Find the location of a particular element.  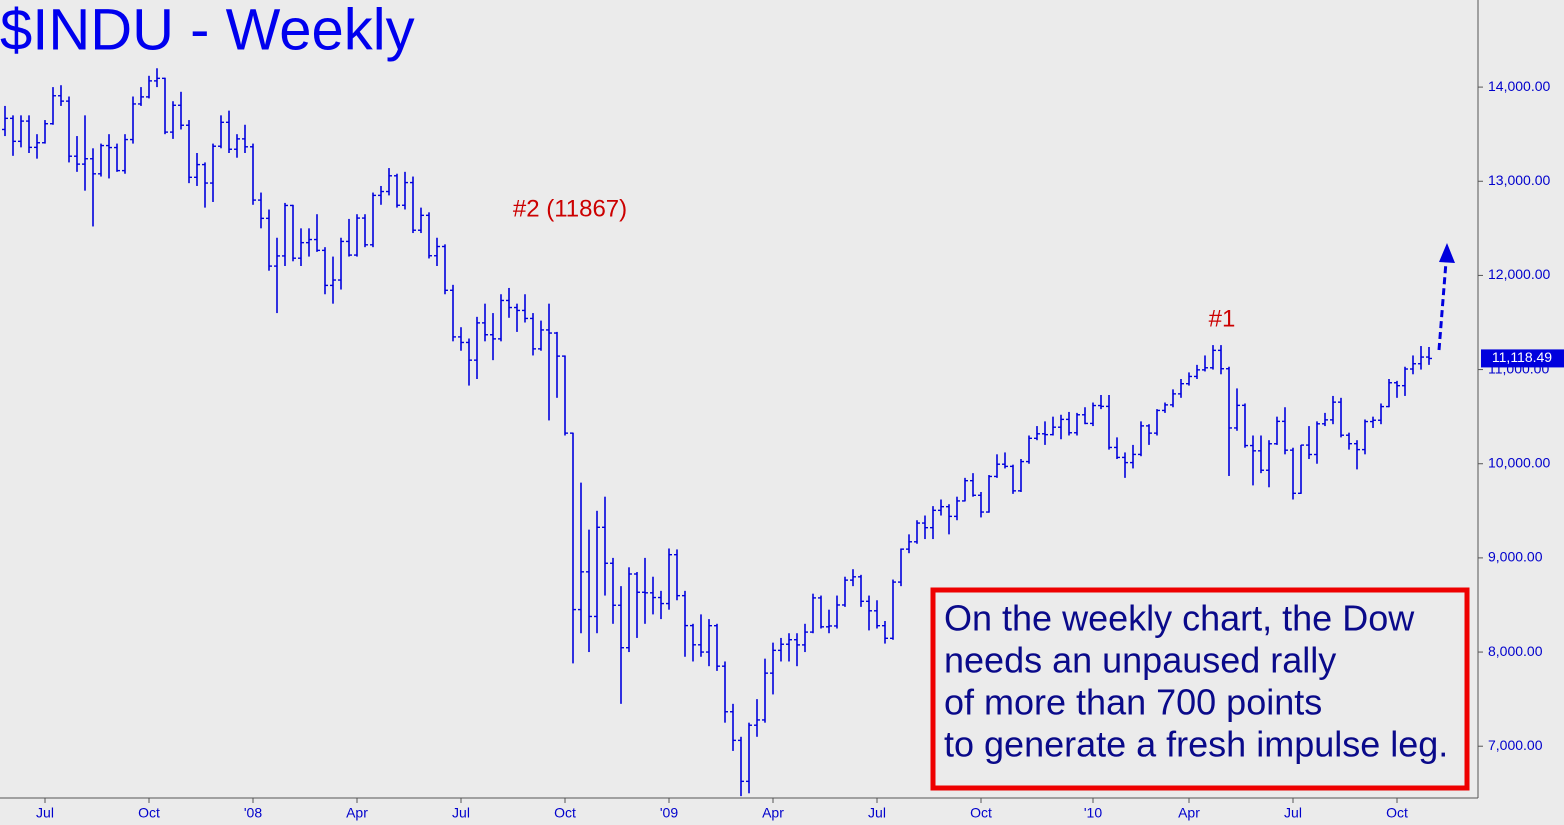

y-tick-label: 13,000.00 is located at coordinates (1519, 180).